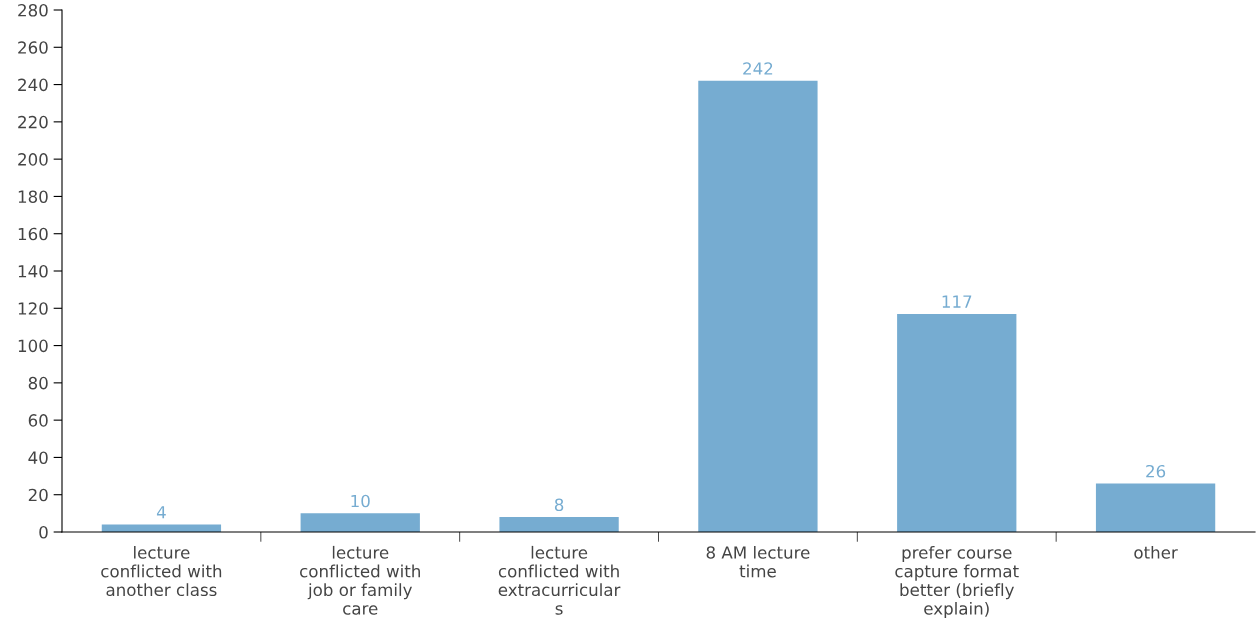 The height and width of the screenshot is (640, 1258). Describe the element at coordinates (33, 346) in the screenshot. I see `y-tick-label: 100` at that location.